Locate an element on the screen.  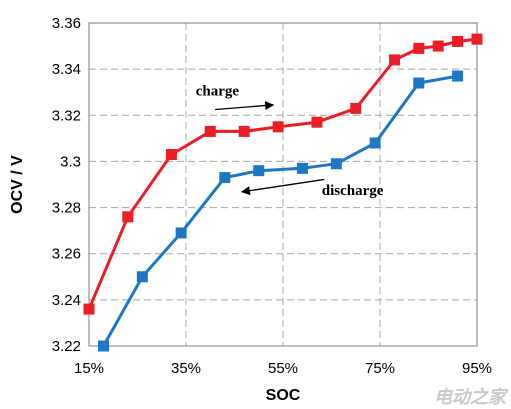
x-tick-label: 15% is located at coordinates (89, 368).